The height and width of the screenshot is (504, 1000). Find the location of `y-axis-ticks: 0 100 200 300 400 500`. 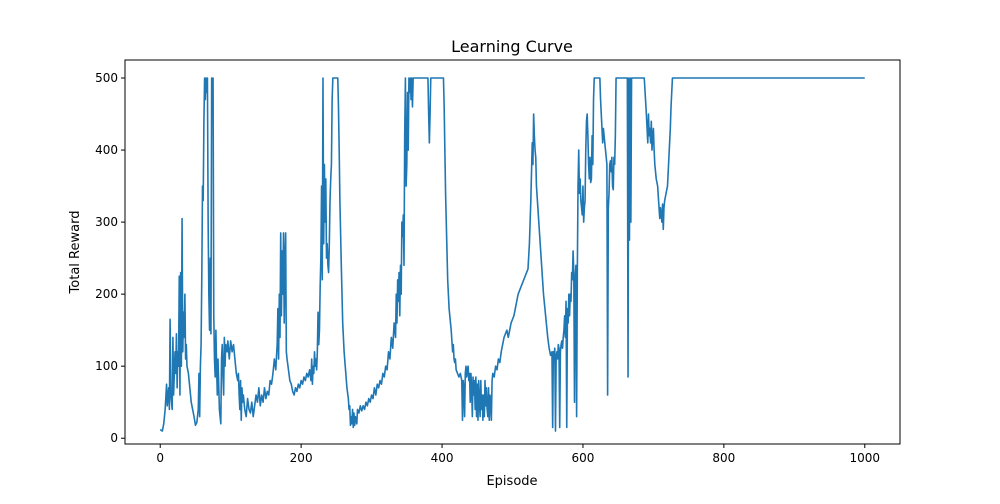

y-axis-ticks: 0 100 200 300 400 500 is located at coordinates (110, 258).